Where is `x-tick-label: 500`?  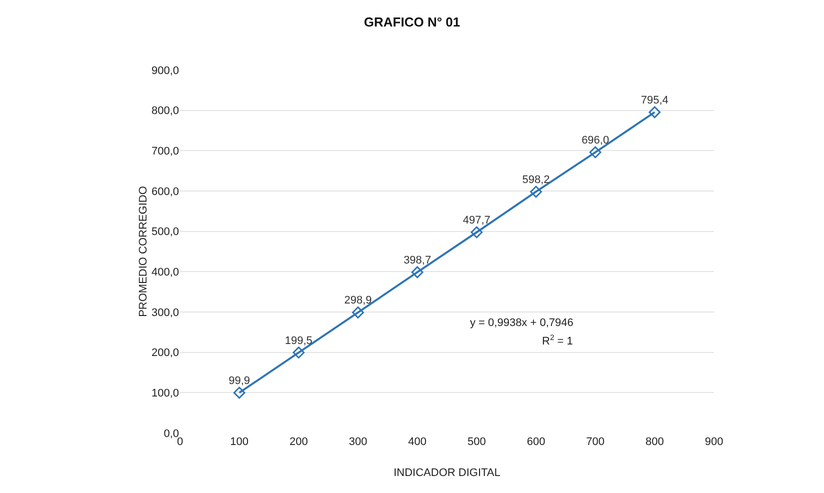 x-tick-label: 500 is located at coordinates (476, 442).